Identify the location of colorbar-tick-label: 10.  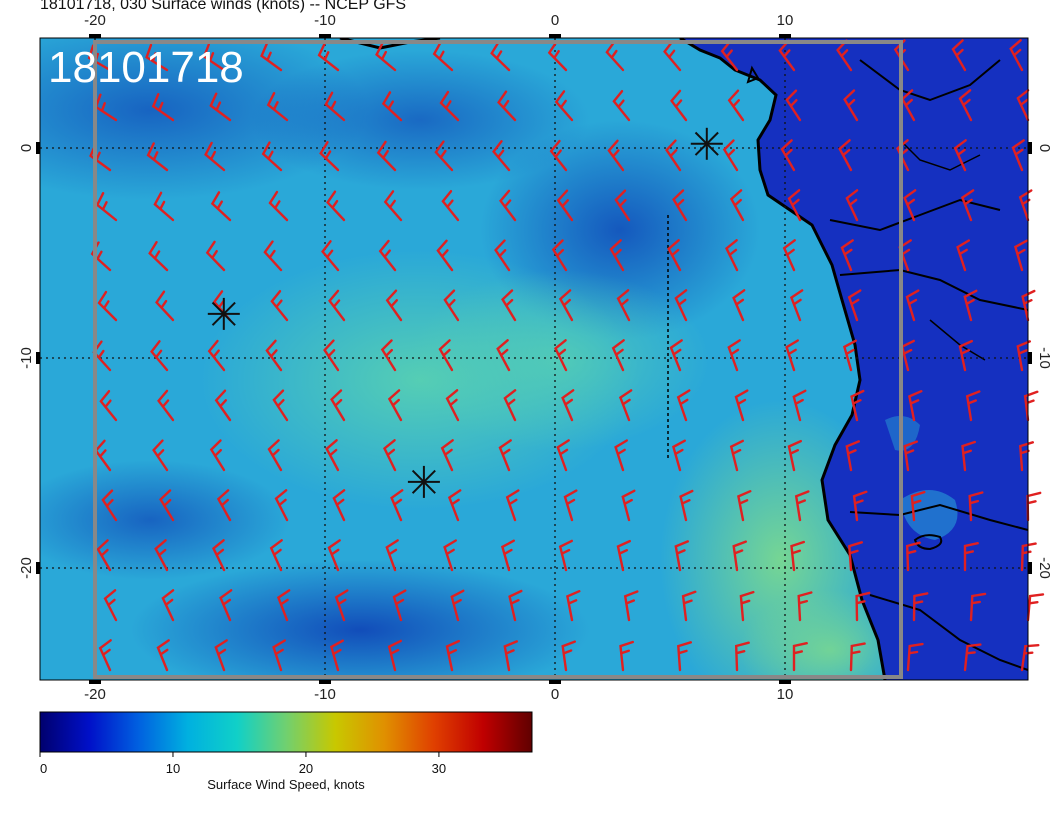
(173, 768).